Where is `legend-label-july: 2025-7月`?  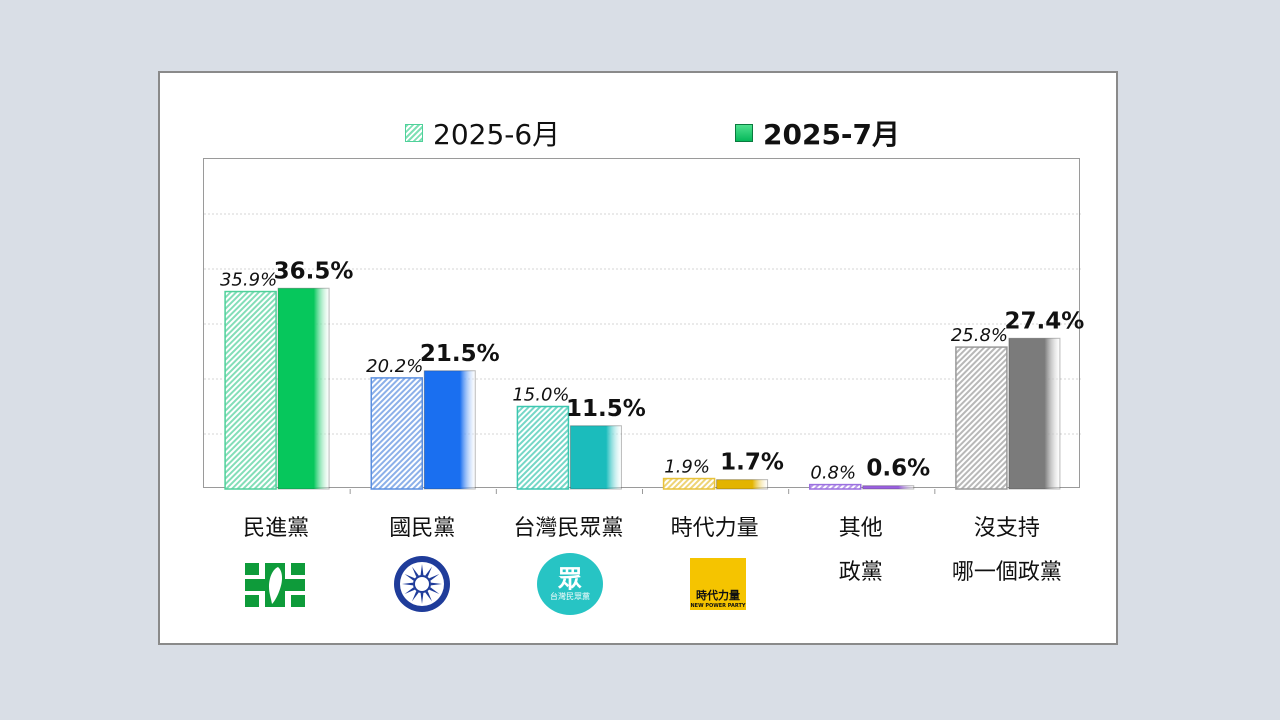
legend-label-july: 2025-7月 is located at coordinates (832, 134).